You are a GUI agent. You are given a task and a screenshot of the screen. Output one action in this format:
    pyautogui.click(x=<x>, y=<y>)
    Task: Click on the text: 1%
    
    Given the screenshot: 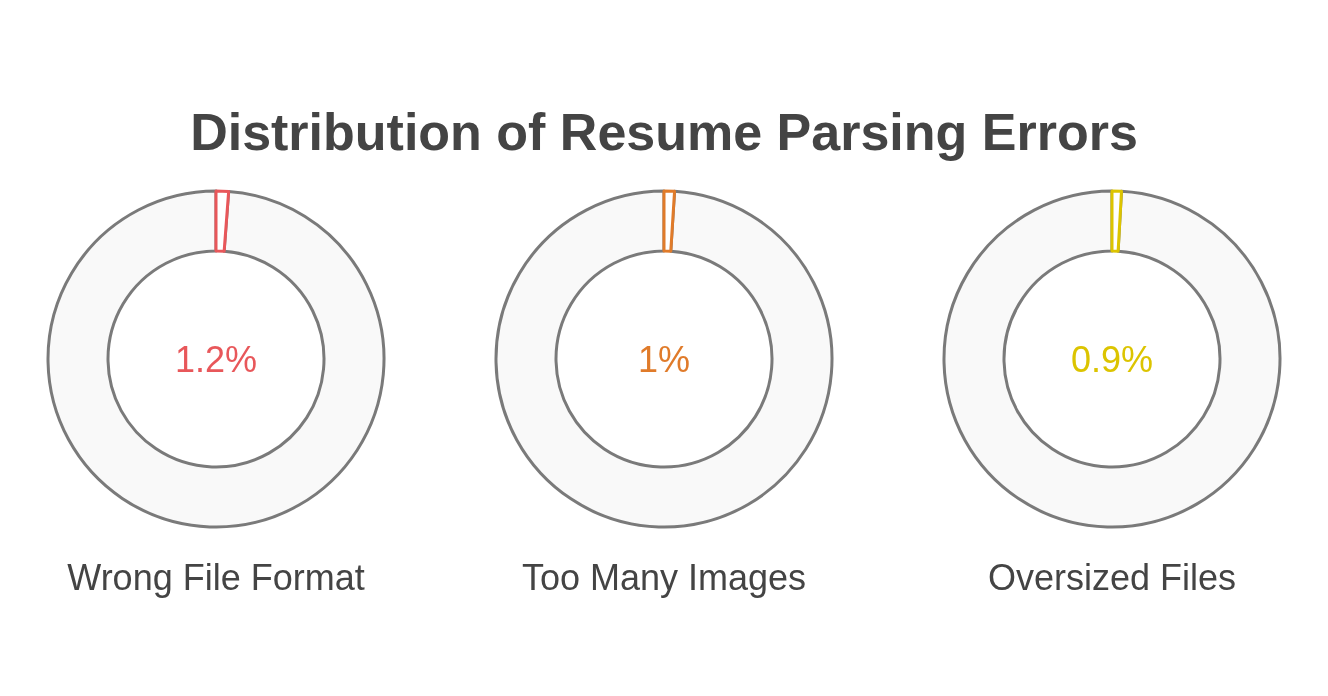 What is the action you would take?
    pyautogui.click(x=664, y=359)
    